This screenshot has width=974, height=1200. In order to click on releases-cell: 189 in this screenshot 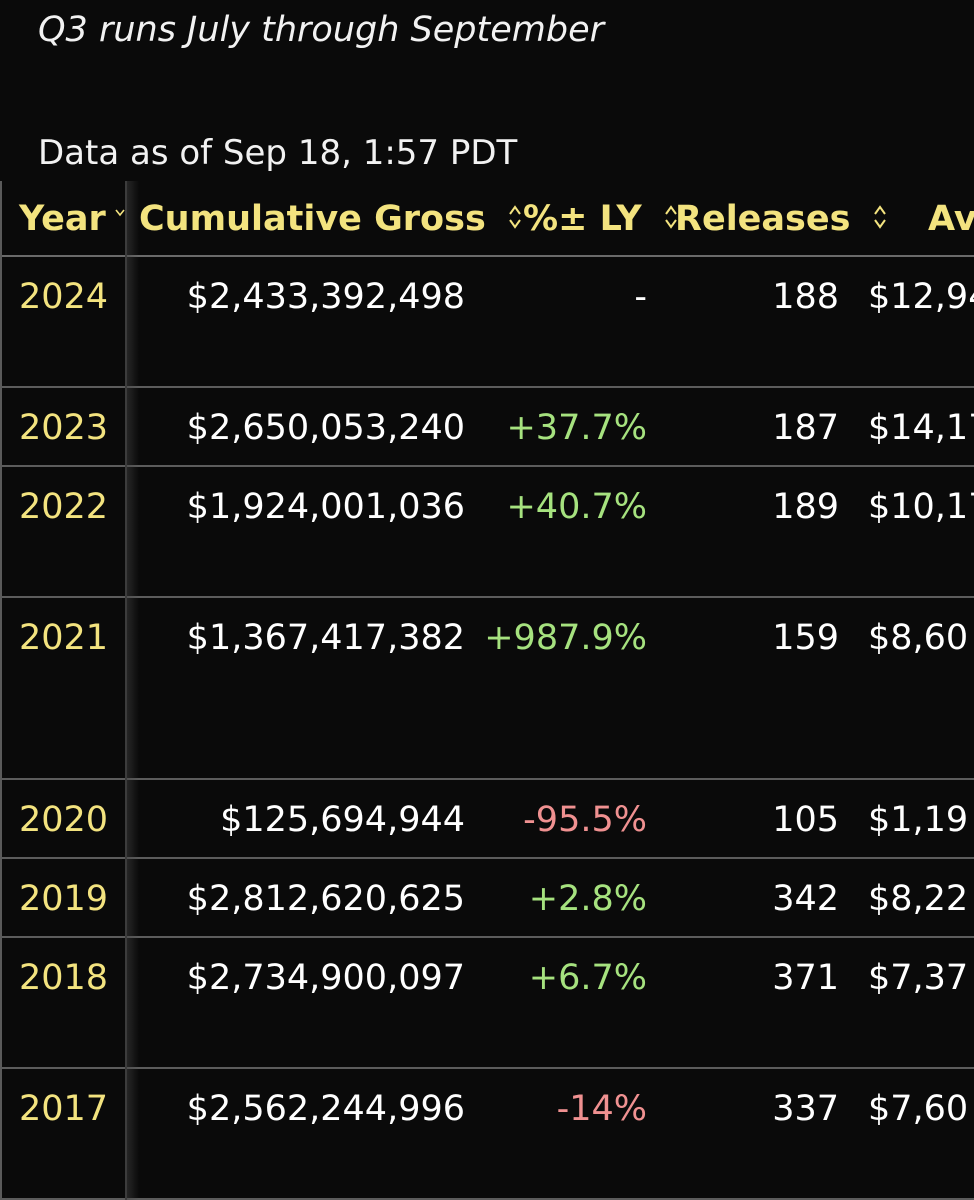, I will do `click(805, 507)`.